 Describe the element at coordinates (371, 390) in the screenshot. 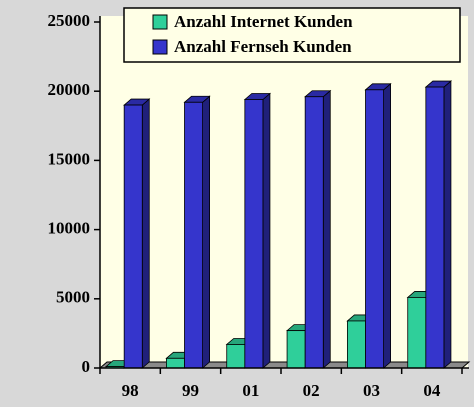

I see `x-tick-label: 03` at that location.